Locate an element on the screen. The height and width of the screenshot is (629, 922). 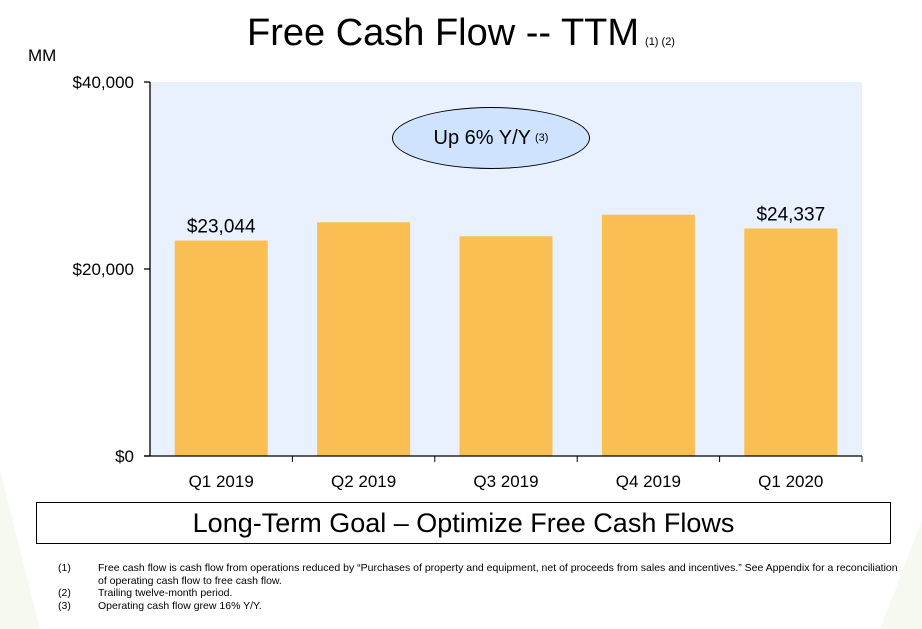
data-label: $24,337 is located at coordinates (790, 214).